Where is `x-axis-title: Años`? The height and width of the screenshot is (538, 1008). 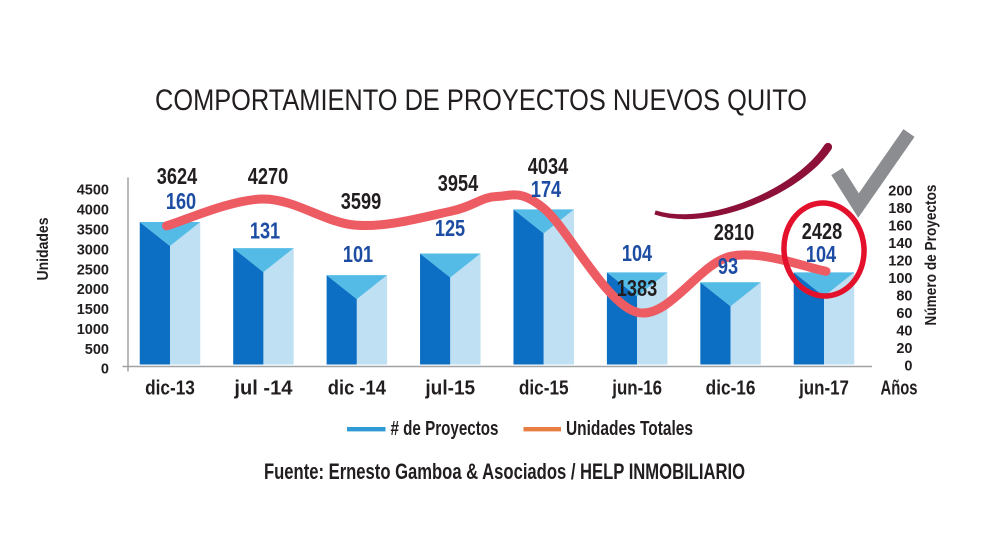 x-axis-title: Años is located at coordinates (899, 389).